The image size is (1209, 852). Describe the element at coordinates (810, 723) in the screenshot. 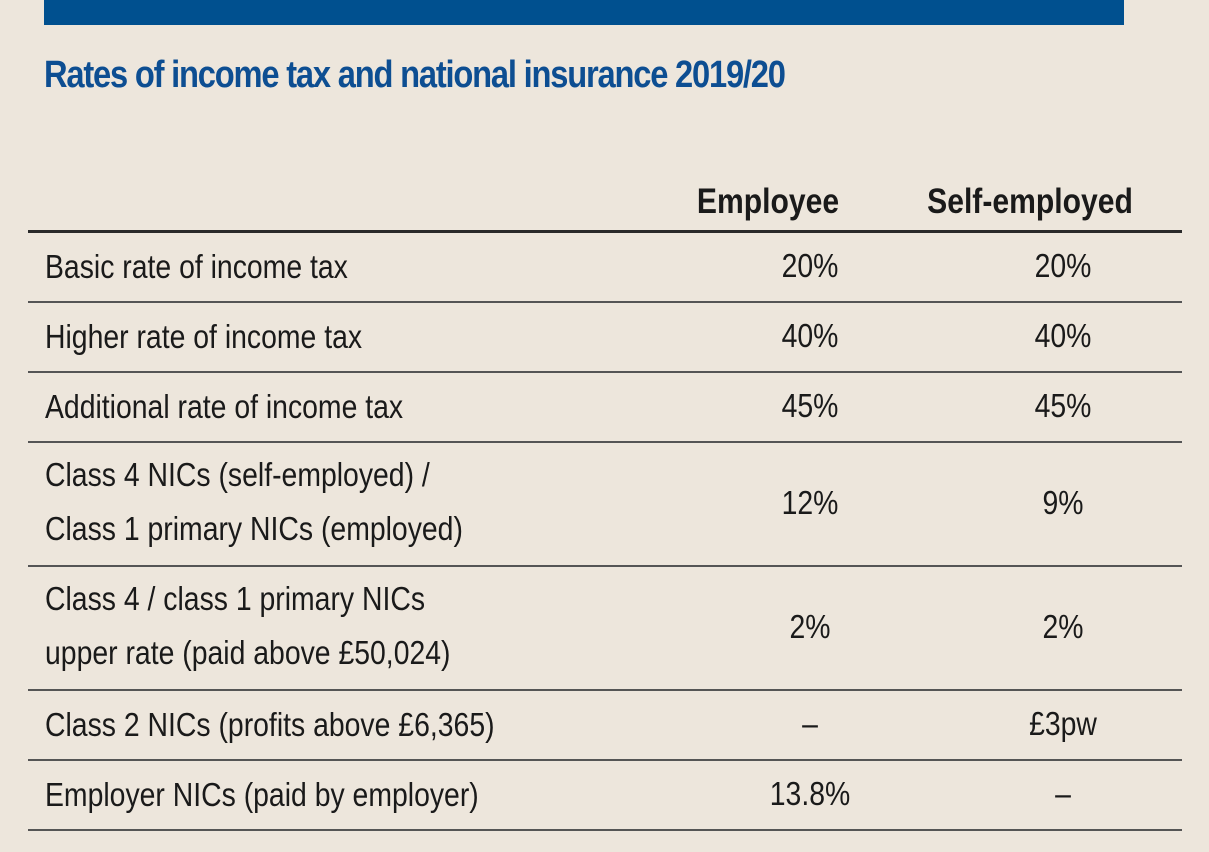

I see `cell-employee: –` at that location.